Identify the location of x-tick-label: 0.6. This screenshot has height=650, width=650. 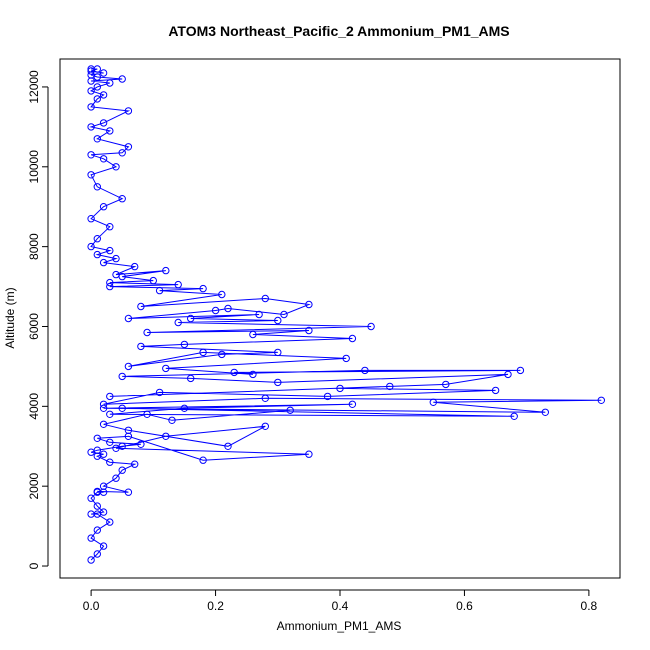
(464, 606).